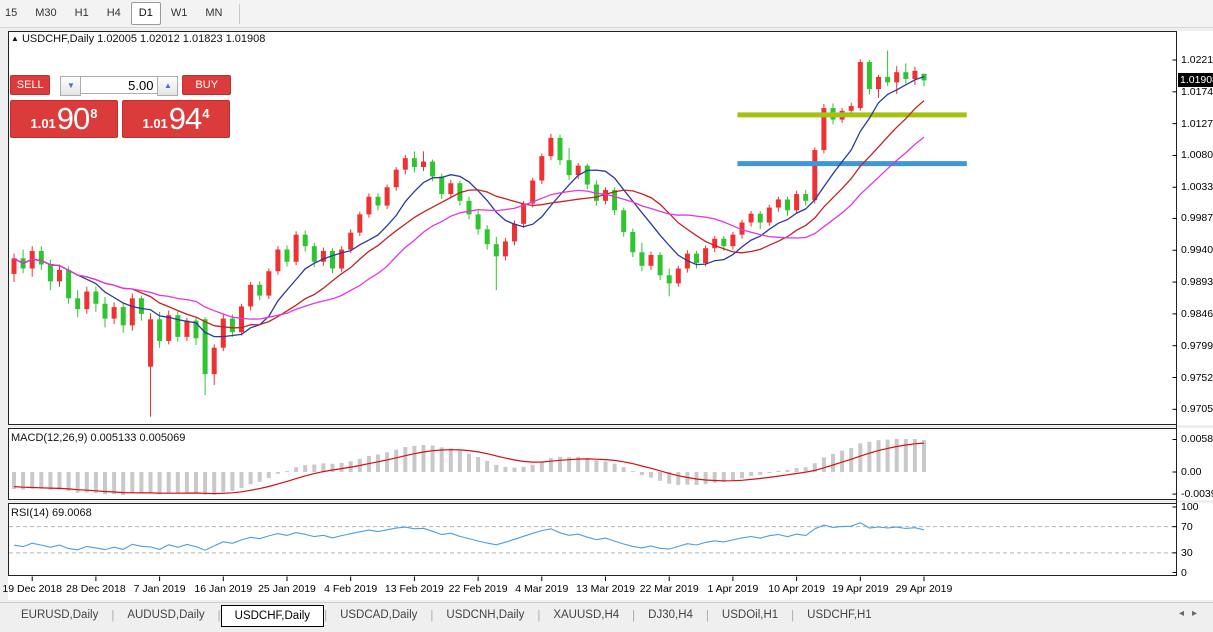 This screenshot has height=632, width=1213. What do you see at coordinates (94, 113) in the screenshot?
I see `sell-price-pip: 8` at bounding box center [94, 113].